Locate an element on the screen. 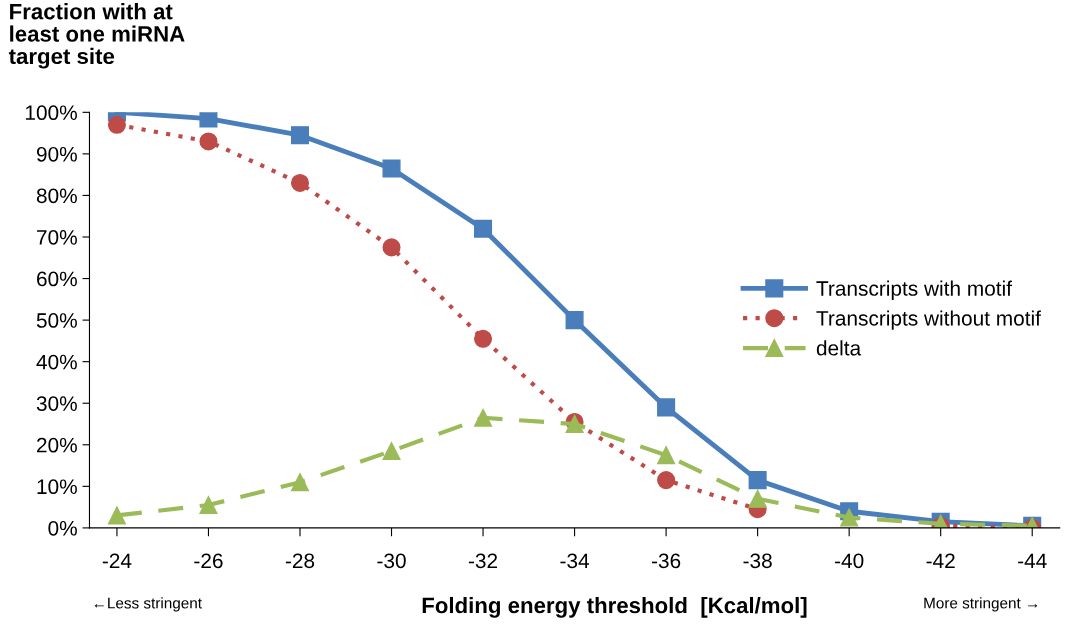  x-tick-label: -34 is located at coordinates (575, 561).